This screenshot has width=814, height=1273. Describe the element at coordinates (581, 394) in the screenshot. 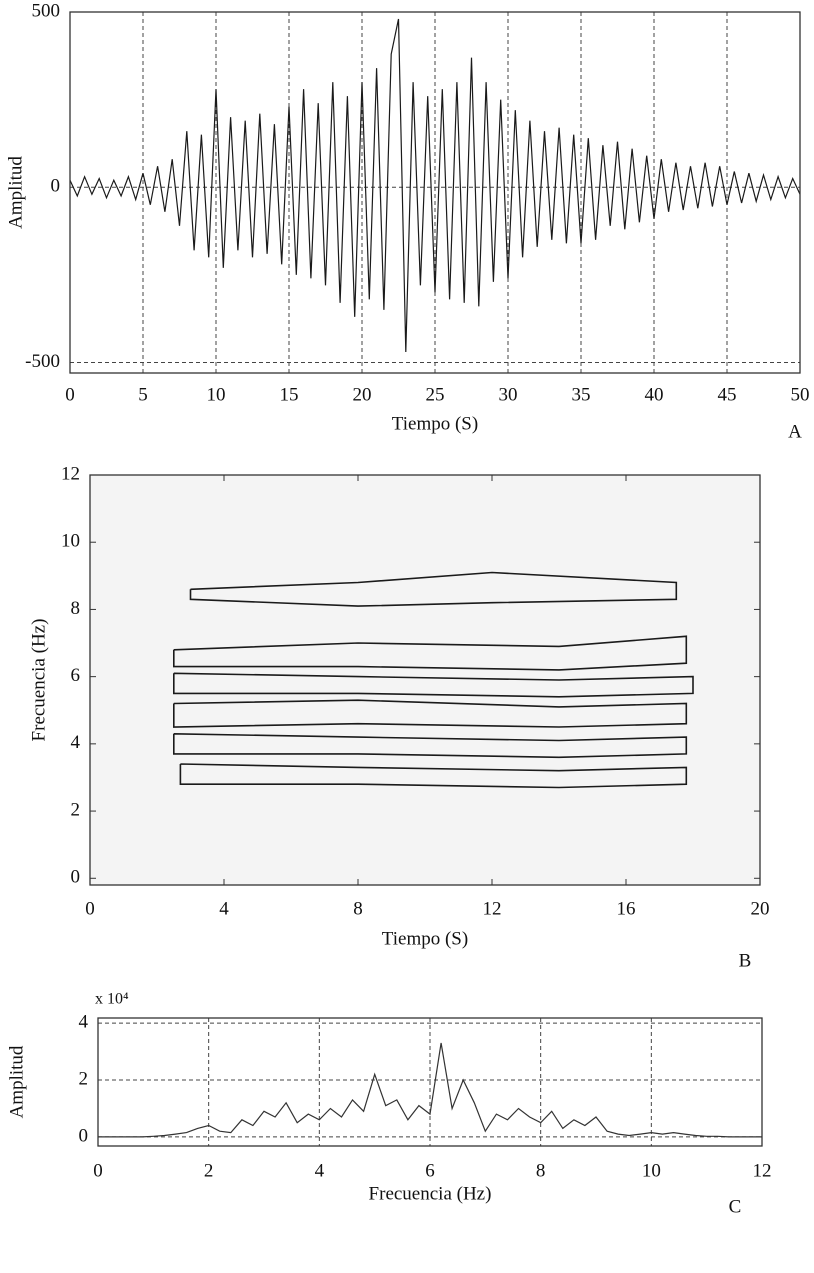

I see `x-tick-label: 35` at that location.